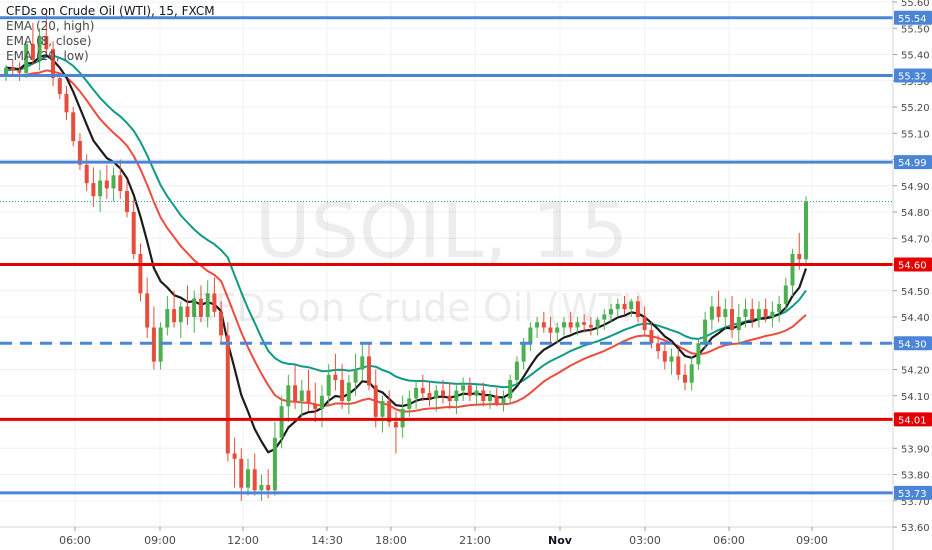  Describe the element at coordinates (915, 528) in the screenshot. I see `y-tick-label: 53.60` at that location.